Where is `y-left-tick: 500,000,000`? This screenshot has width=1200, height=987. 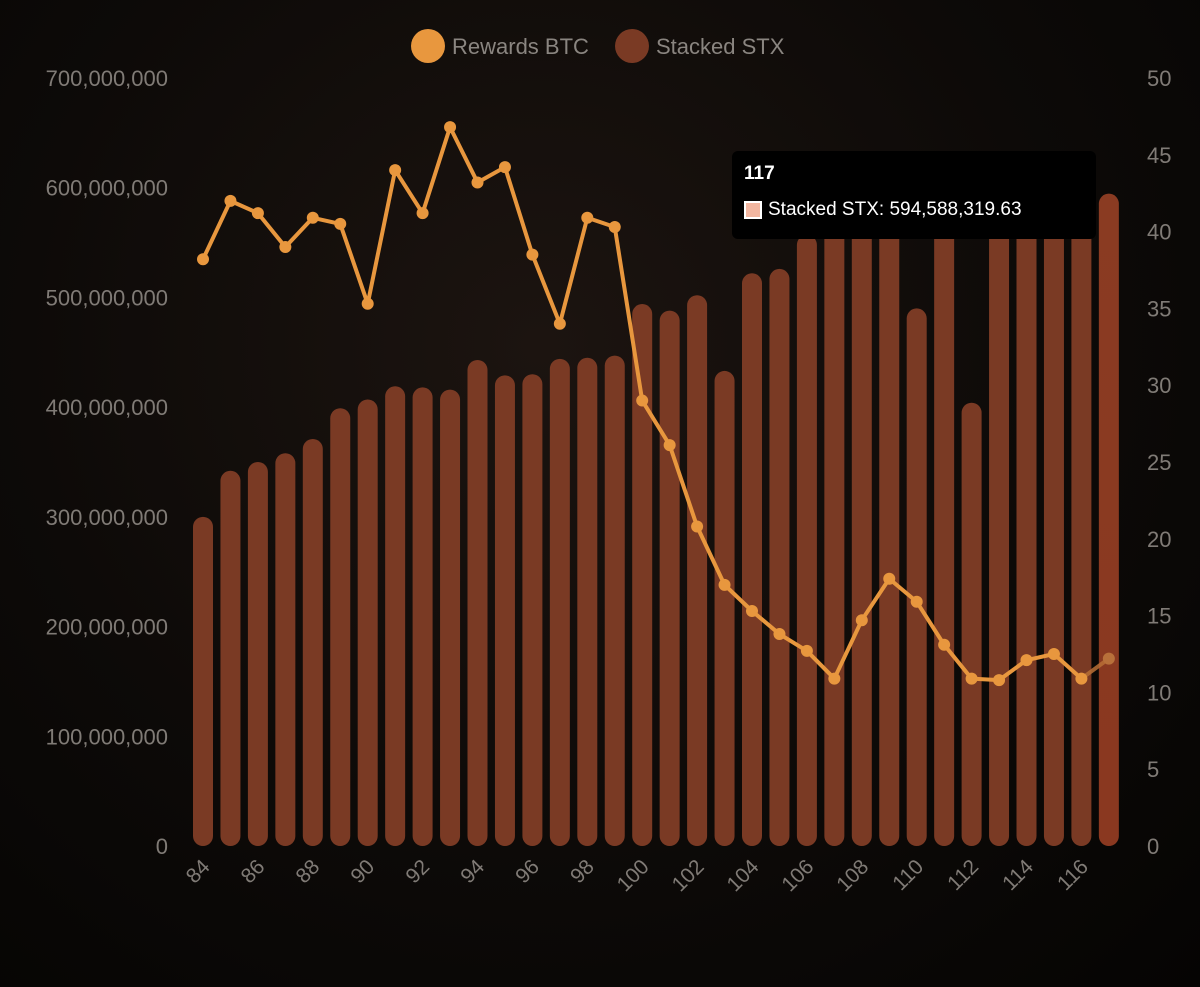 y-left-tick: 500,000,000 is located at coordinates (107, 297).